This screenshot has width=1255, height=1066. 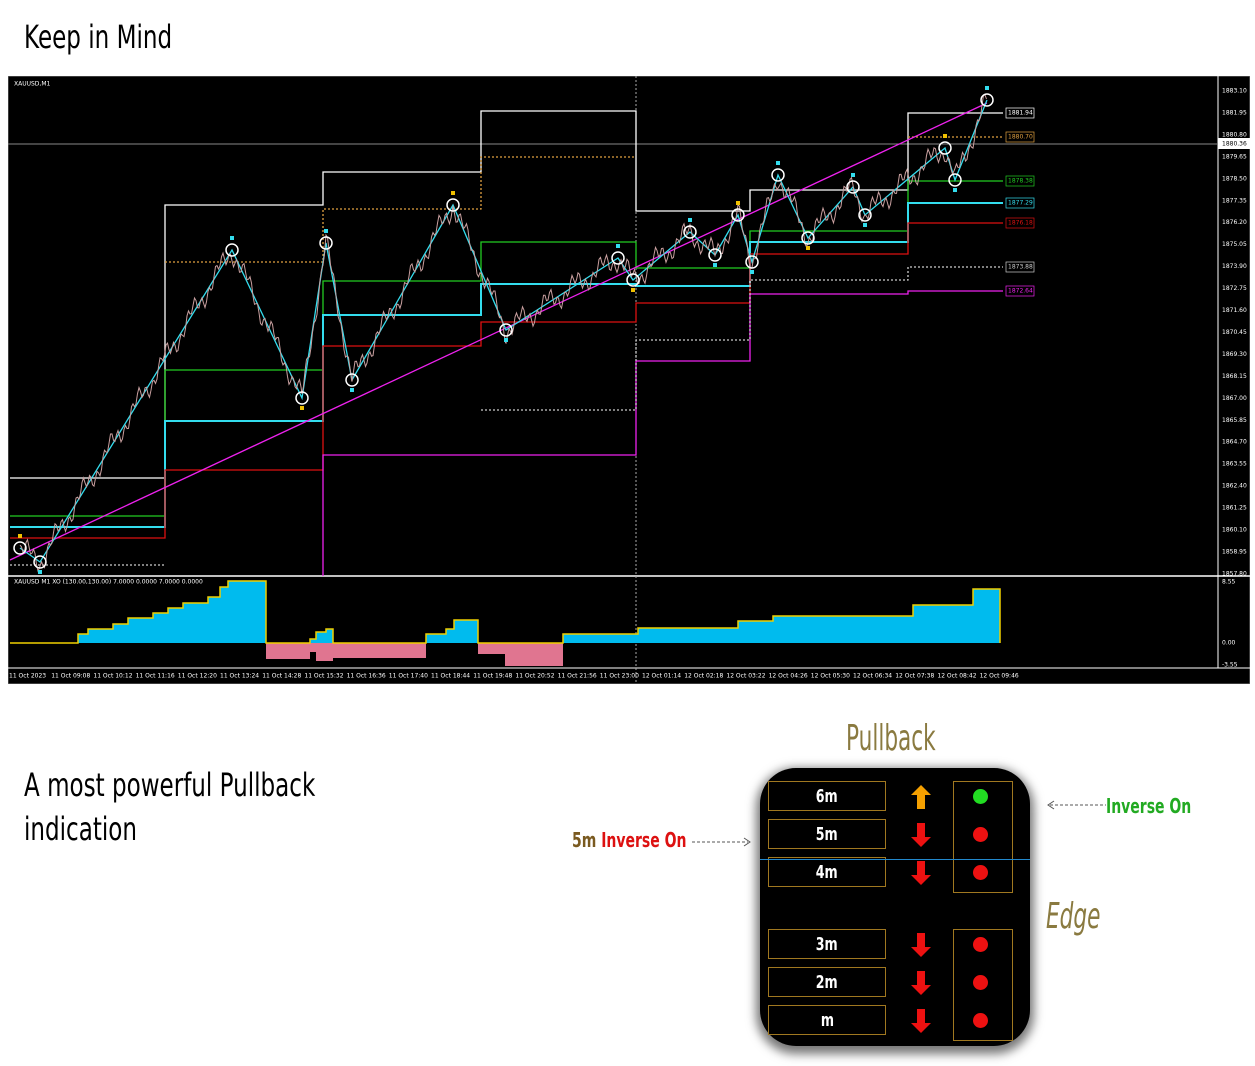 What do you see at coordinates (1234, 551) in the screenshot?
I see `y-tick-label: 1858.95` at bounding box center [1234, 551].